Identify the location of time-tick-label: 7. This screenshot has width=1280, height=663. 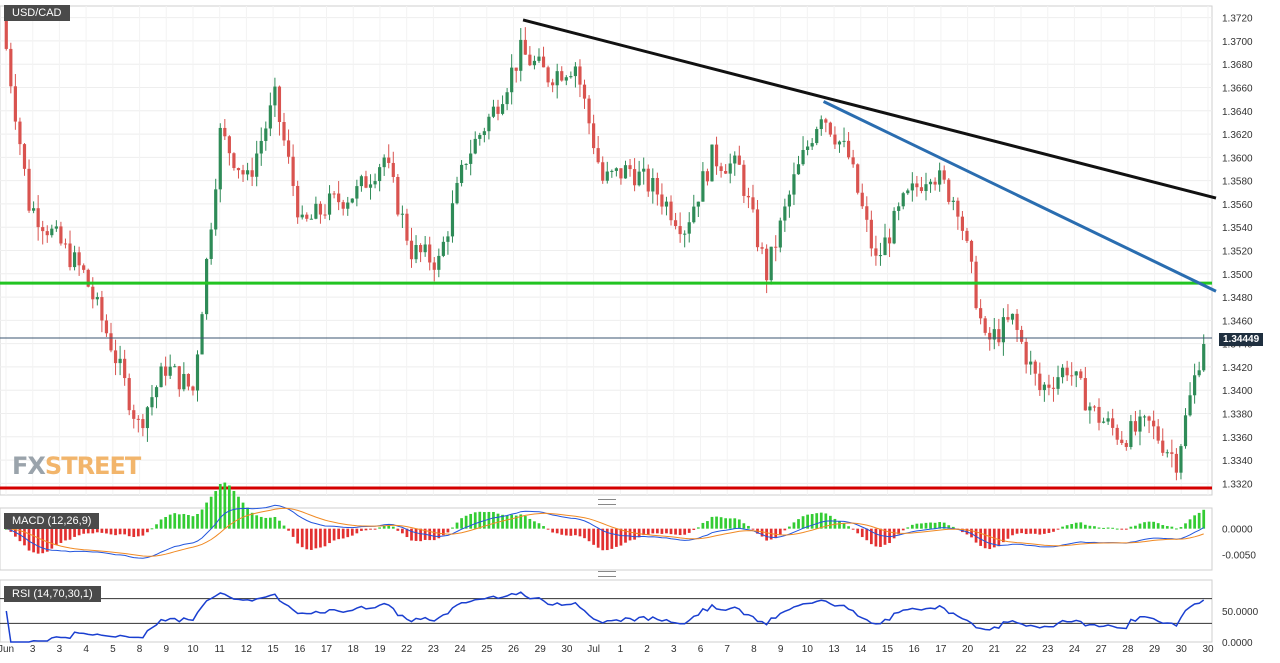
(727, 649).